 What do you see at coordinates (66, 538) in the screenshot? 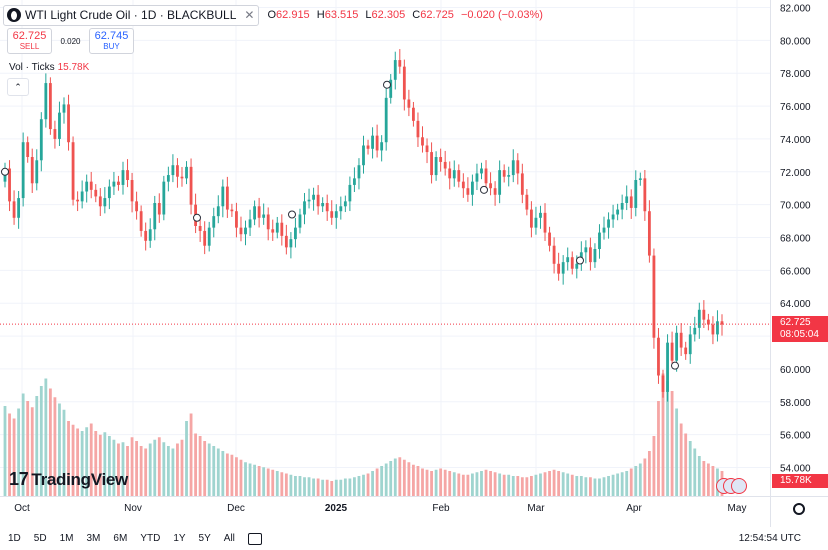
I see `range-button-1m: 1M` at bounding box center [66, 538].